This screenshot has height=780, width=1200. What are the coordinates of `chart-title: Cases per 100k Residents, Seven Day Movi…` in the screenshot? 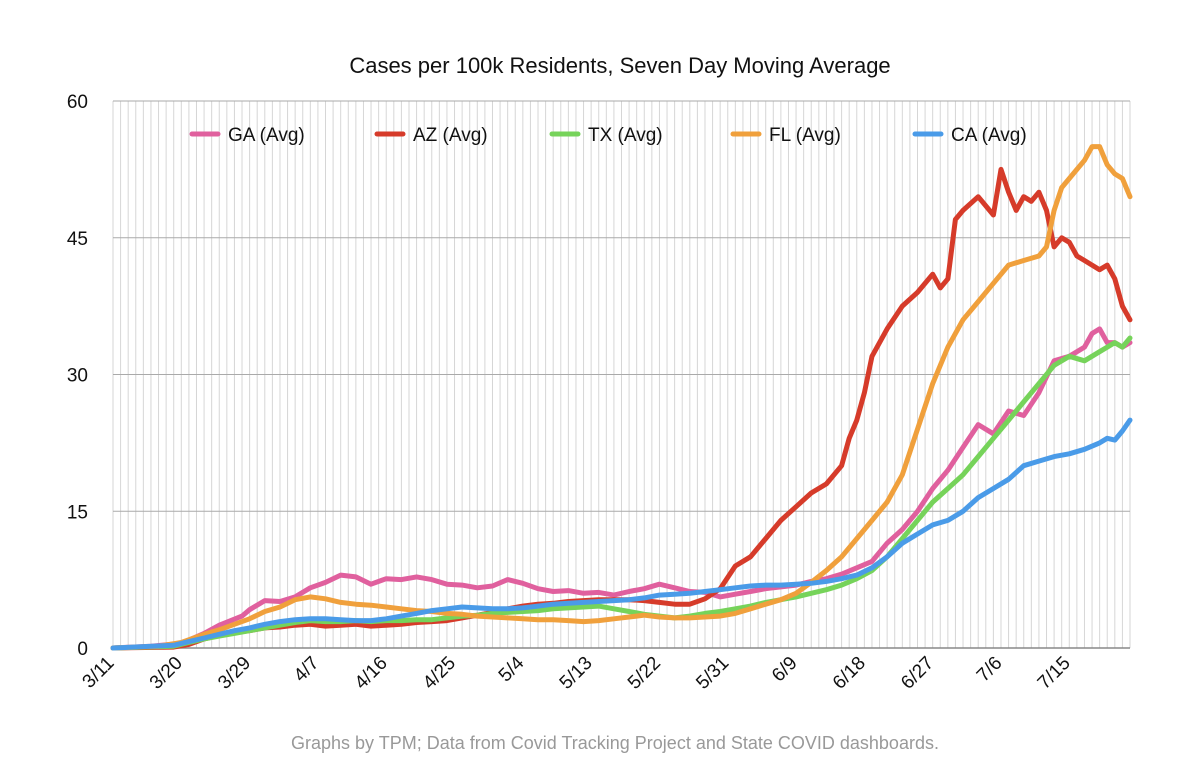 It's located at (619, 65).